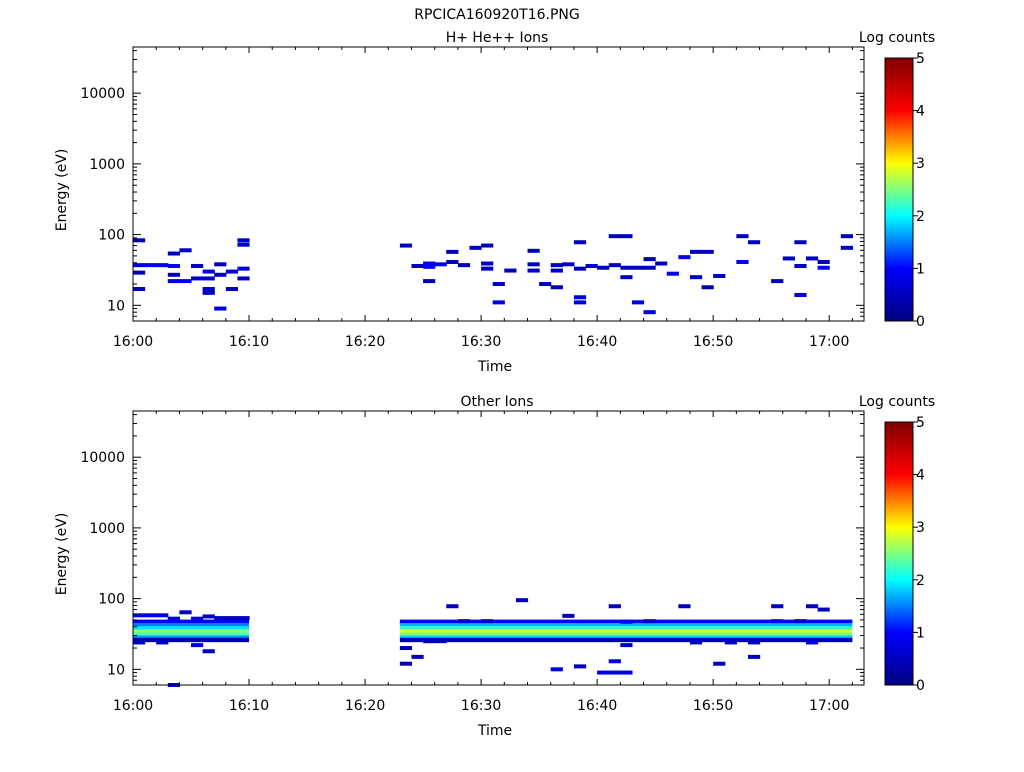 This screenshot has height=772, width=1024. What do you see at coordinates (899, 189) in the screenshot?
I see `colorbar-gradient` at bounding box center [899, 189].